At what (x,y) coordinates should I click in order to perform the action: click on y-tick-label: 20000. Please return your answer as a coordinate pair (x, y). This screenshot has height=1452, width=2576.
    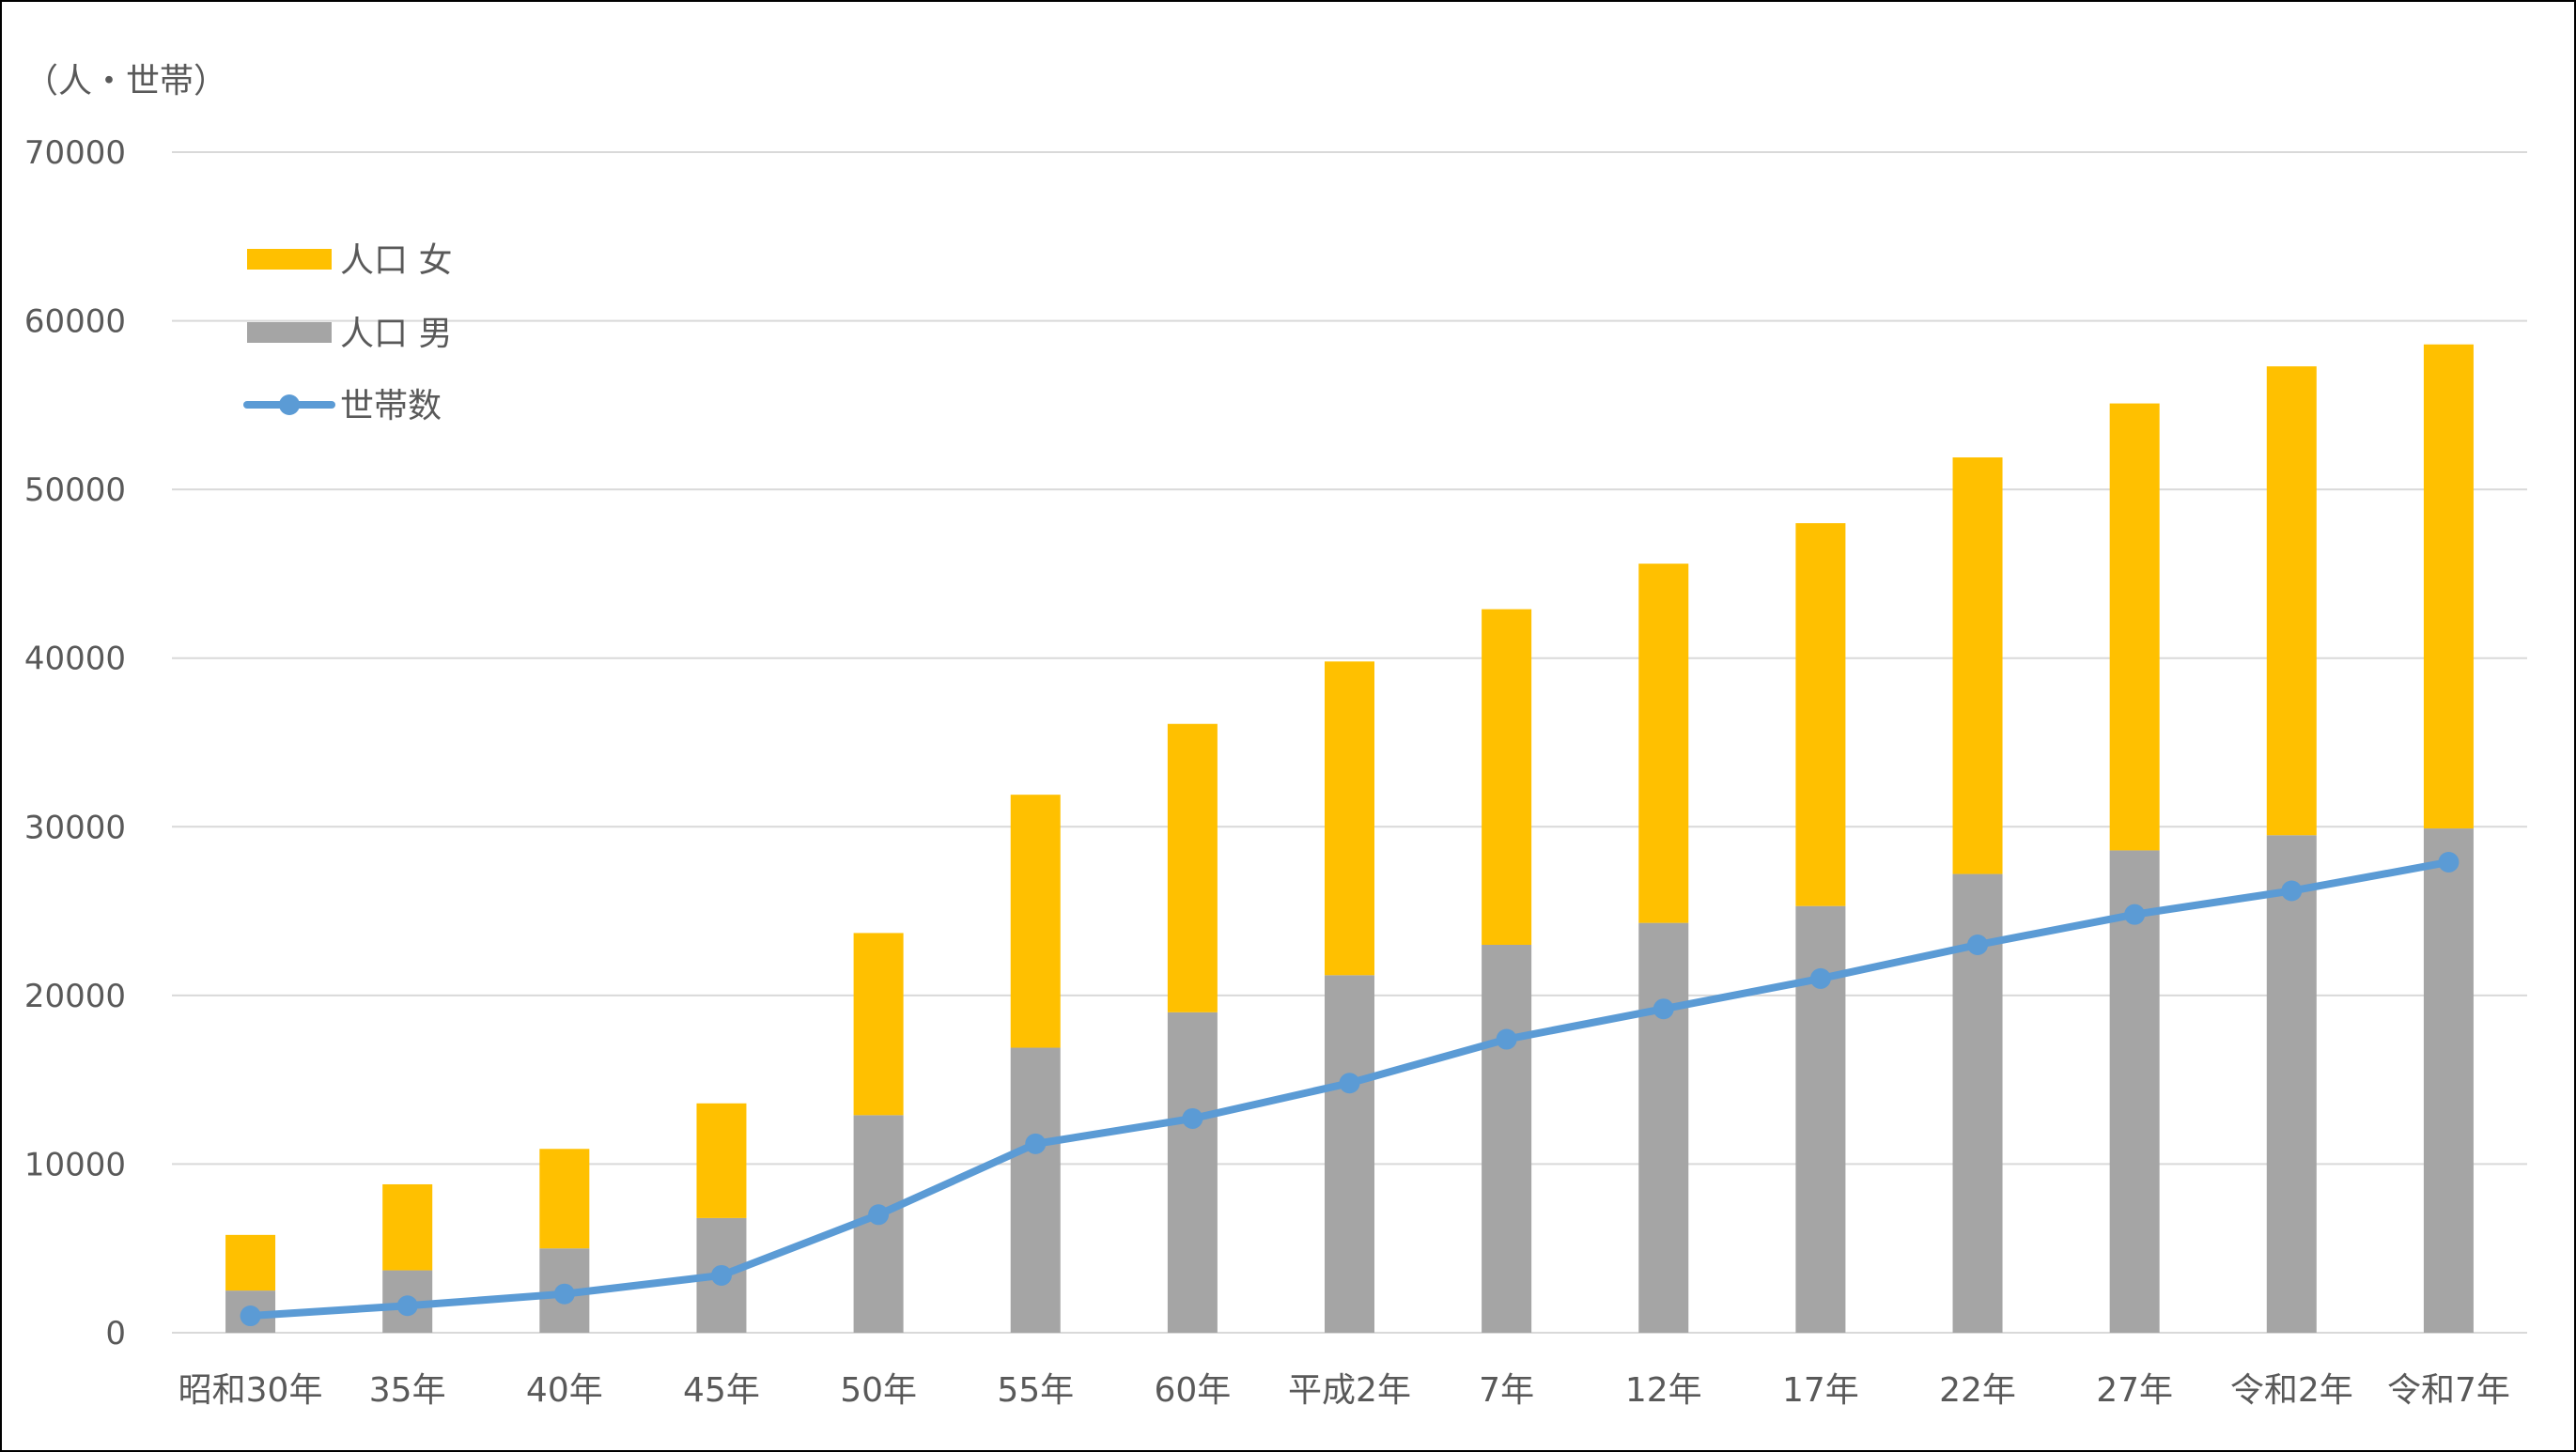
    Looking at the image, I should click on (75, 996).